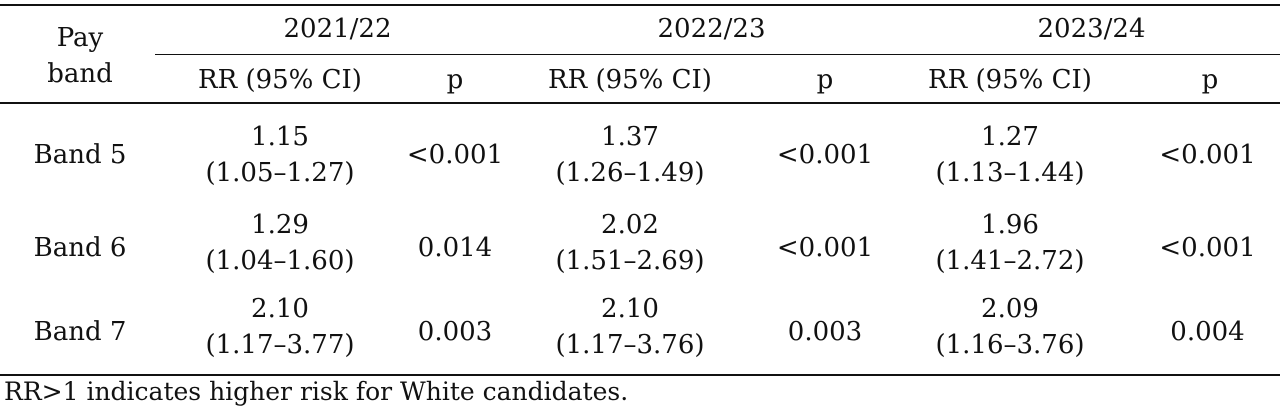  I want to click on subheader-rr-2023-24: RR (95% CI), so click(1010, 80).